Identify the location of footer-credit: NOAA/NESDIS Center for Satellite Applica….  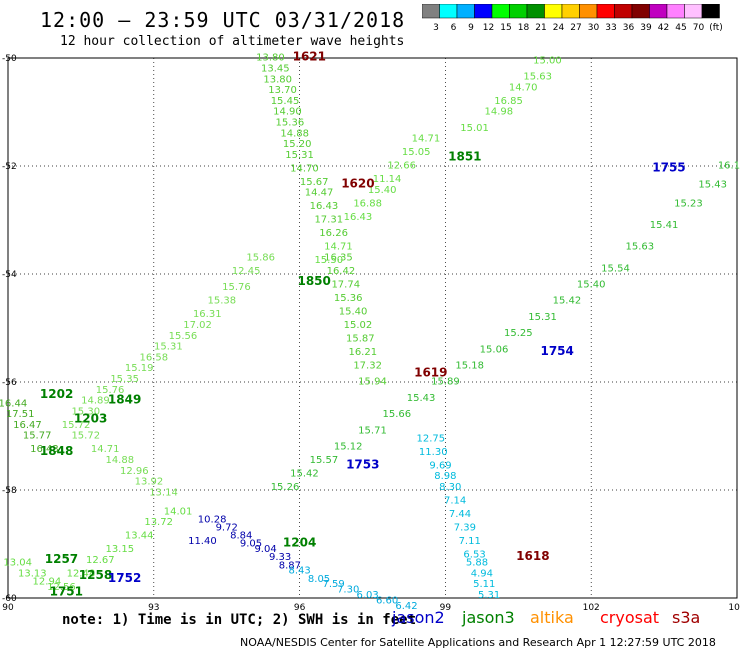
(478, 642).